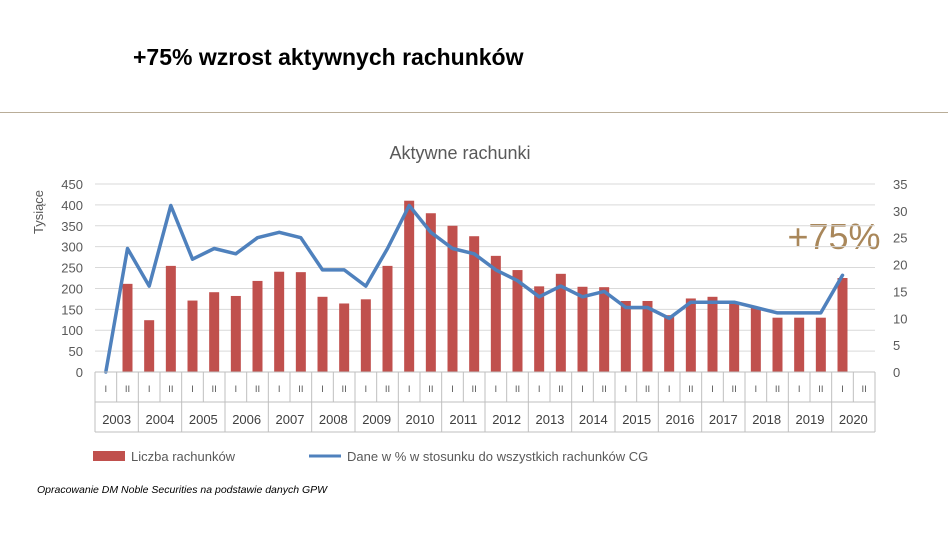  Describe the element at coordinates (474, 112) in the screenshot. I see `title-divider` at that location.